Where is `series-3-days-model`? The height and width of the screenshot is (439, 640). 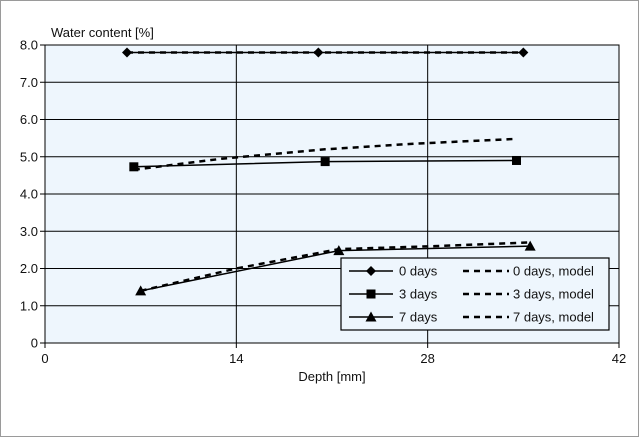
series-3-days-model is located at coordinates (325, 154).